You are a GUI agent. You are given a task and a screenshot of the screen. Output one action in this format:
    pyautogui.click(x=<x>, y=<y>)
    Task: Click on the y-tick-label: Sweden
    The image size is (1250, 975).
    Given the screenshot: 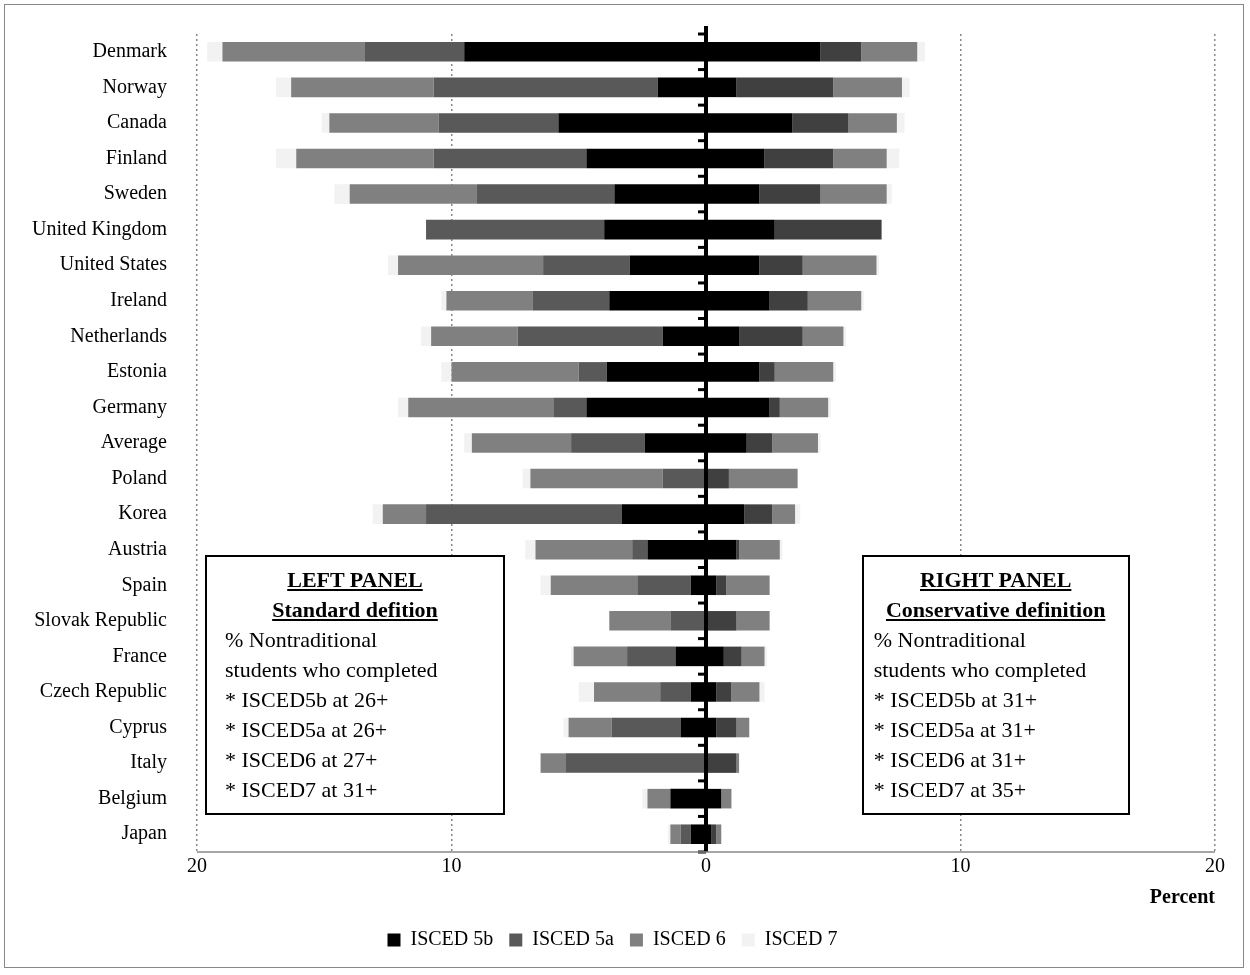 What is the action you would take?
    pyautogui.click(x=135, y=192)
    